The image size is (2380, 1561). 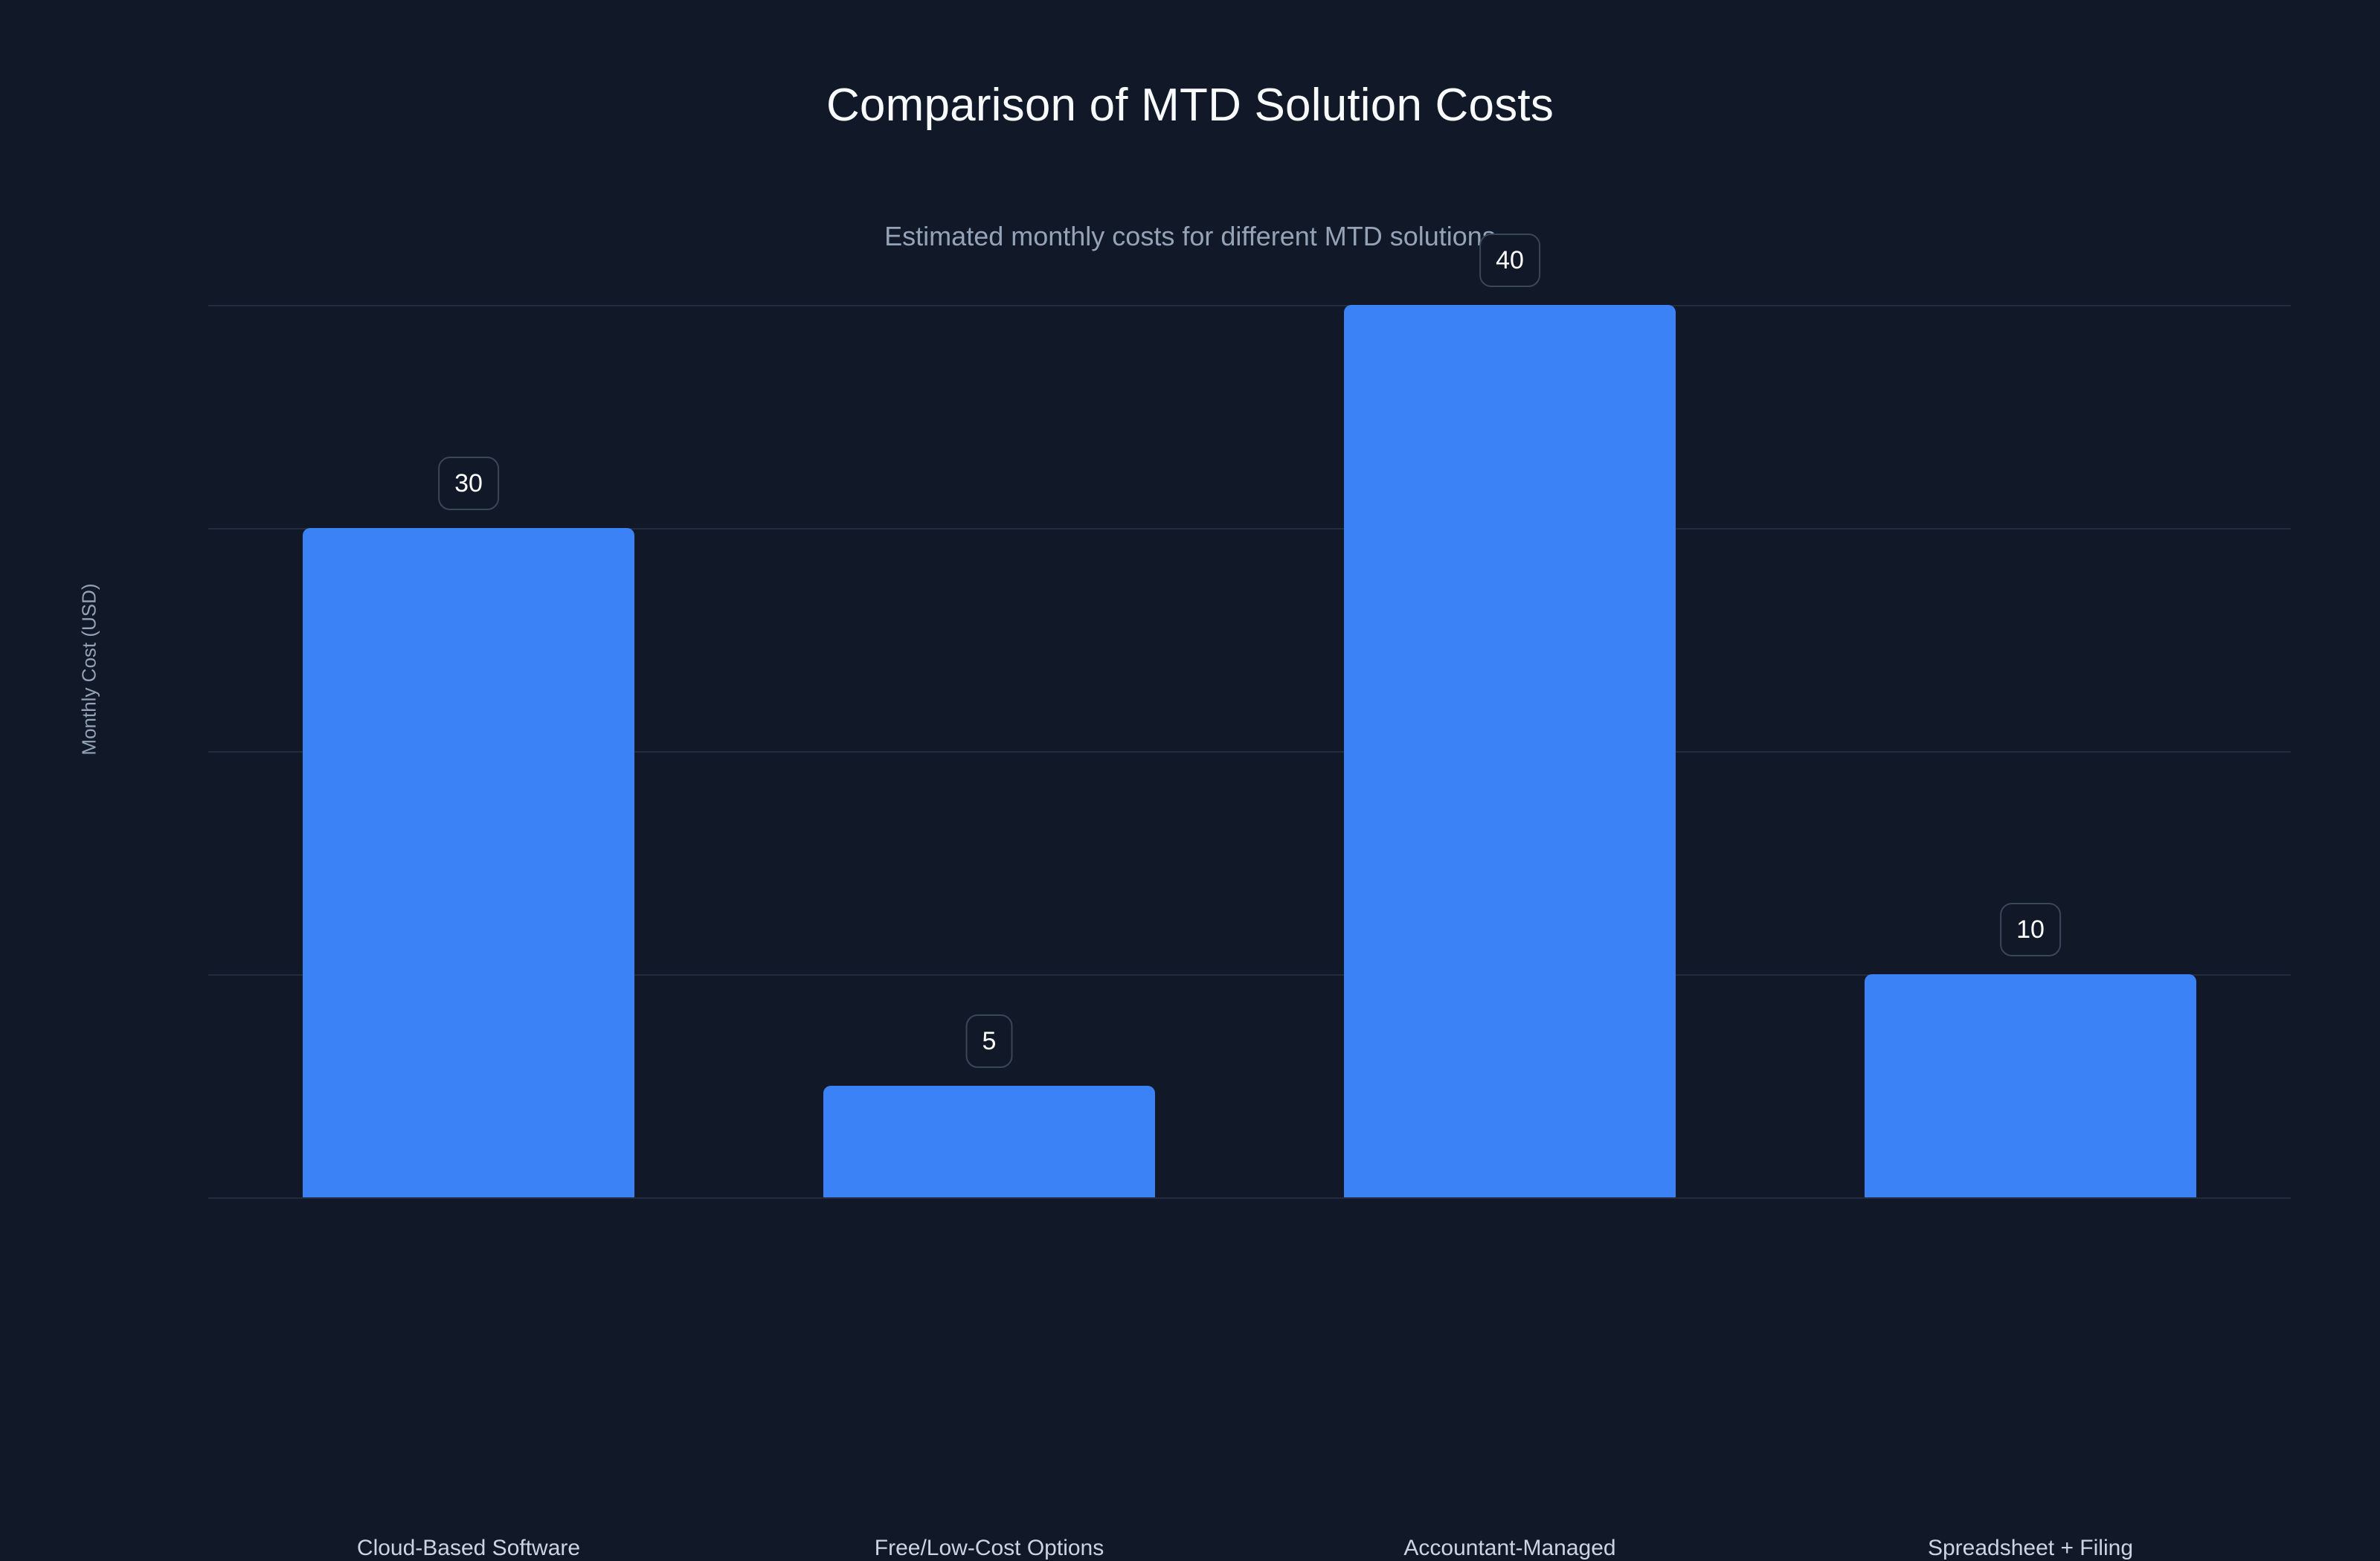 What do you see at coordinates (2031, 1548) in the screenshot?
I see `x-axis-tick-label: Spreadsheet + Filing` at bounding box center [2031, 1548].